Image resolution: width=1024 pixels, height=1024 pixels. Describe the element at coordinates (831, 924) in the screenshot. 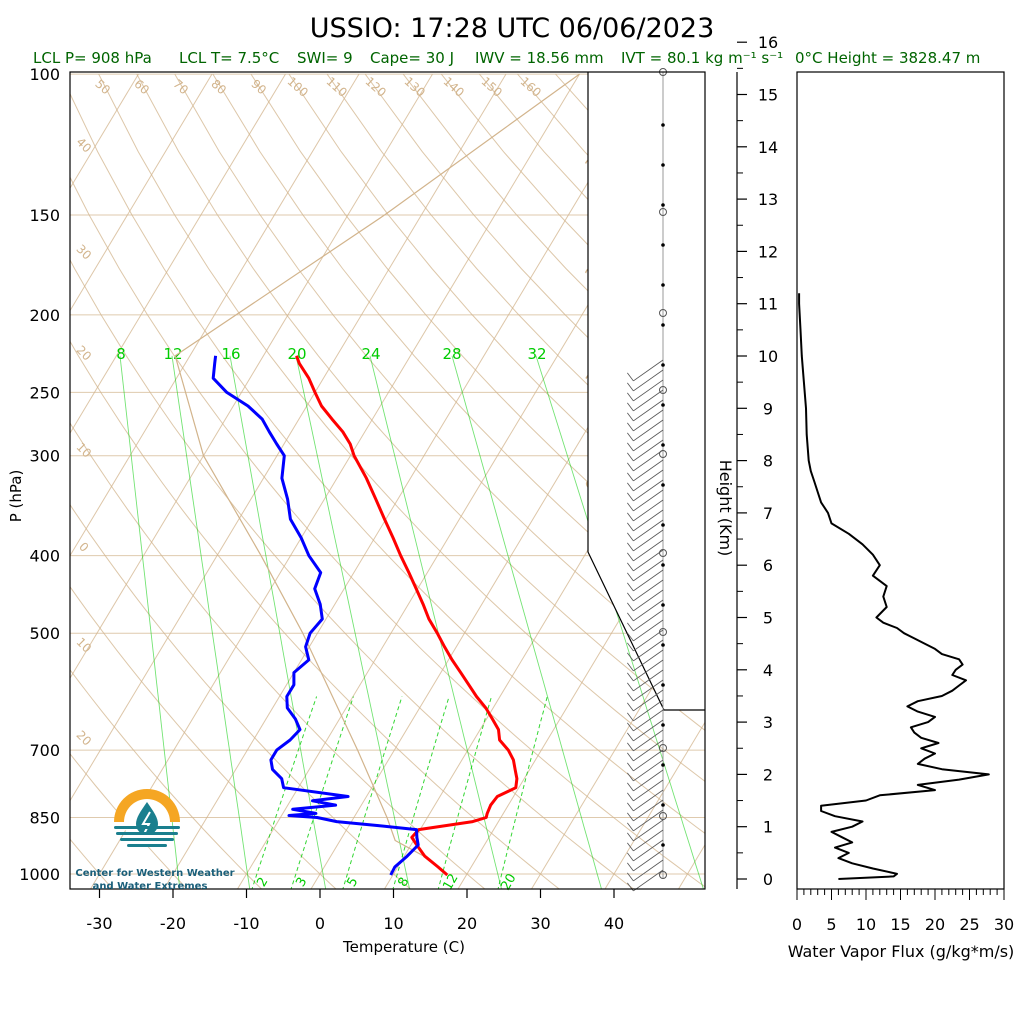

I see `flux-tick-label: 5` at that location.